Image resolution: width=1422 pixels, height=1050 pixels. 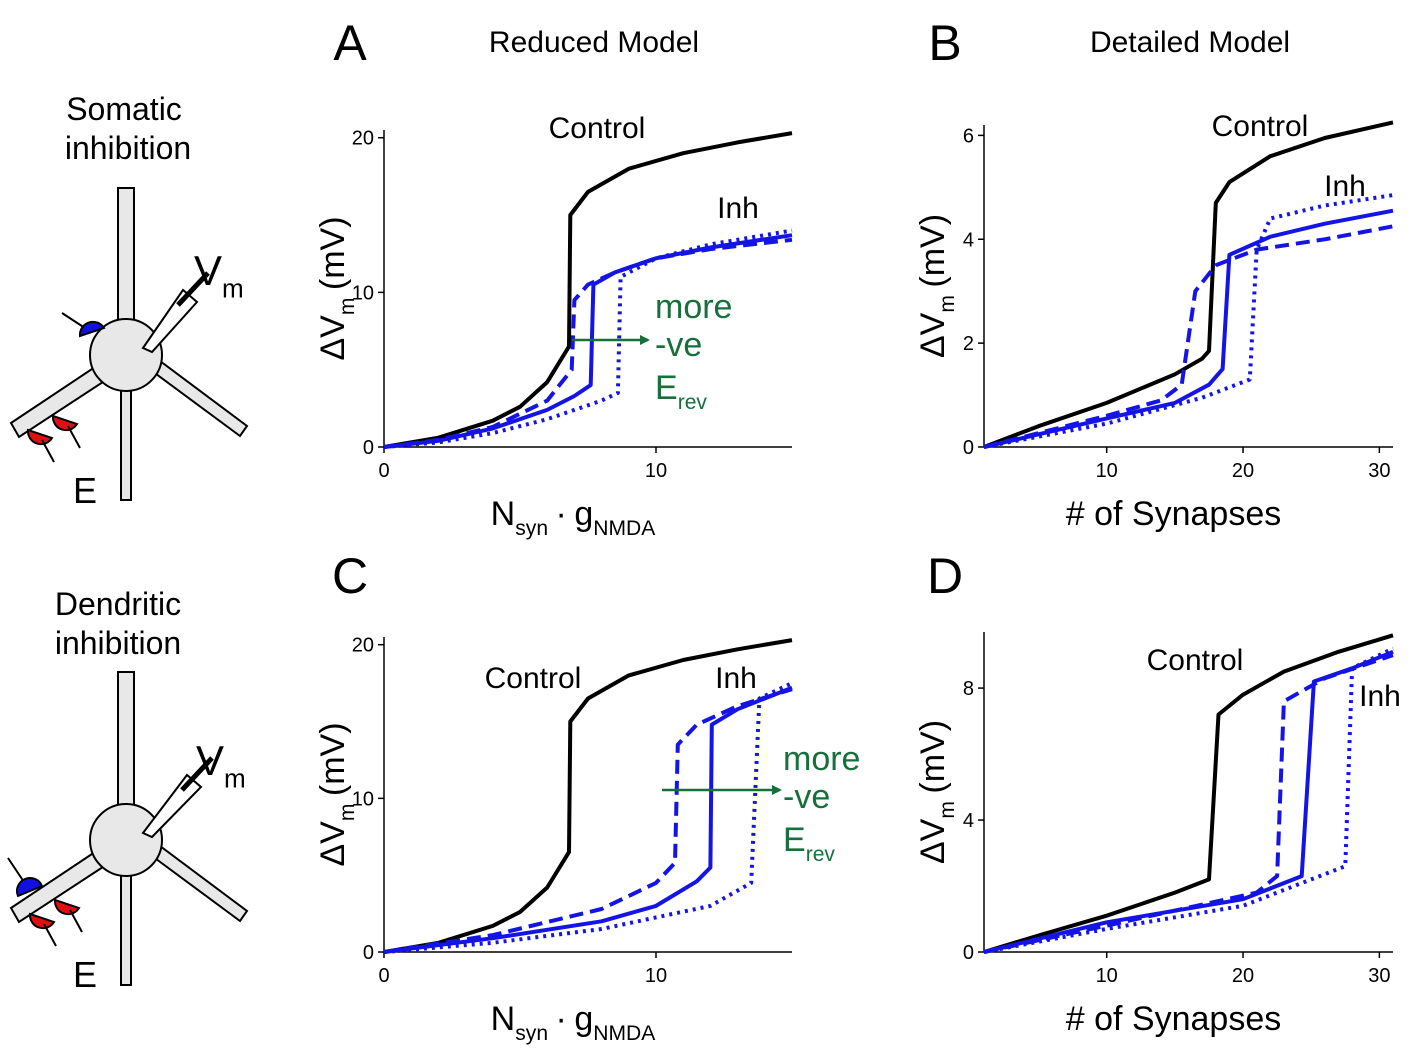 What do you see at coordinates (561, 1019) in the screenshot?
I see `x-axis-label-part: ·` at bounding box center [561, 1019].